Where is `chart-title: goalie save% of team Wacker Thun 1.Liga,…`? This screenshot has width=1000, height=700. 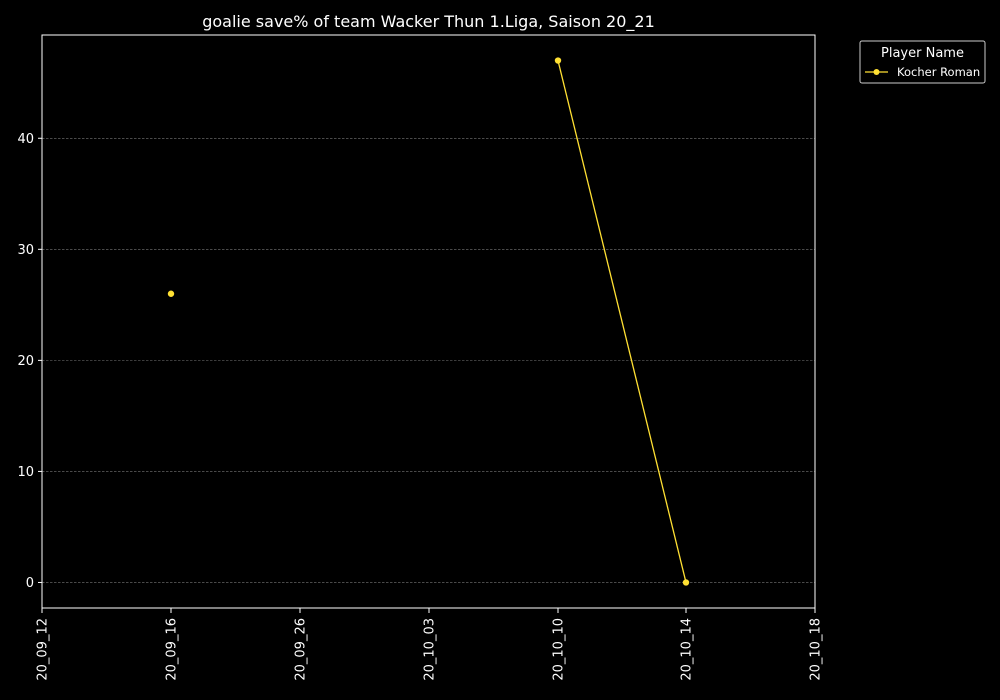 chart-title: goalie save% of team Wacker Thun 1.Liga,… is located at coordinates (428, 22).